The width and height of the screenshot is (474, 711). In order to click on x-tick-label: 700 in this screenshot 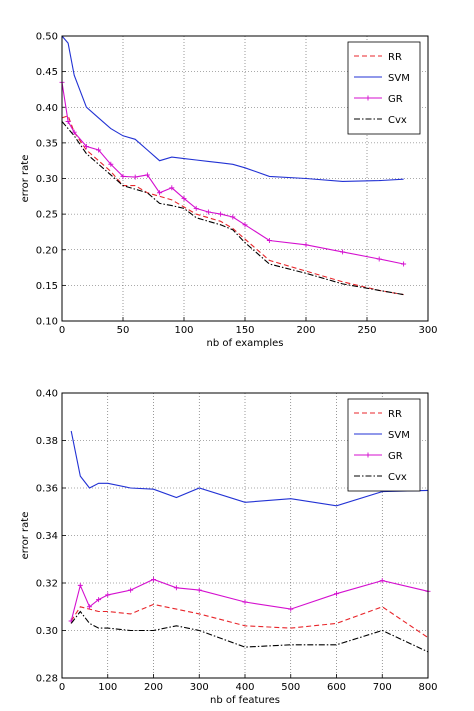, I will do `click(382, 687)`.